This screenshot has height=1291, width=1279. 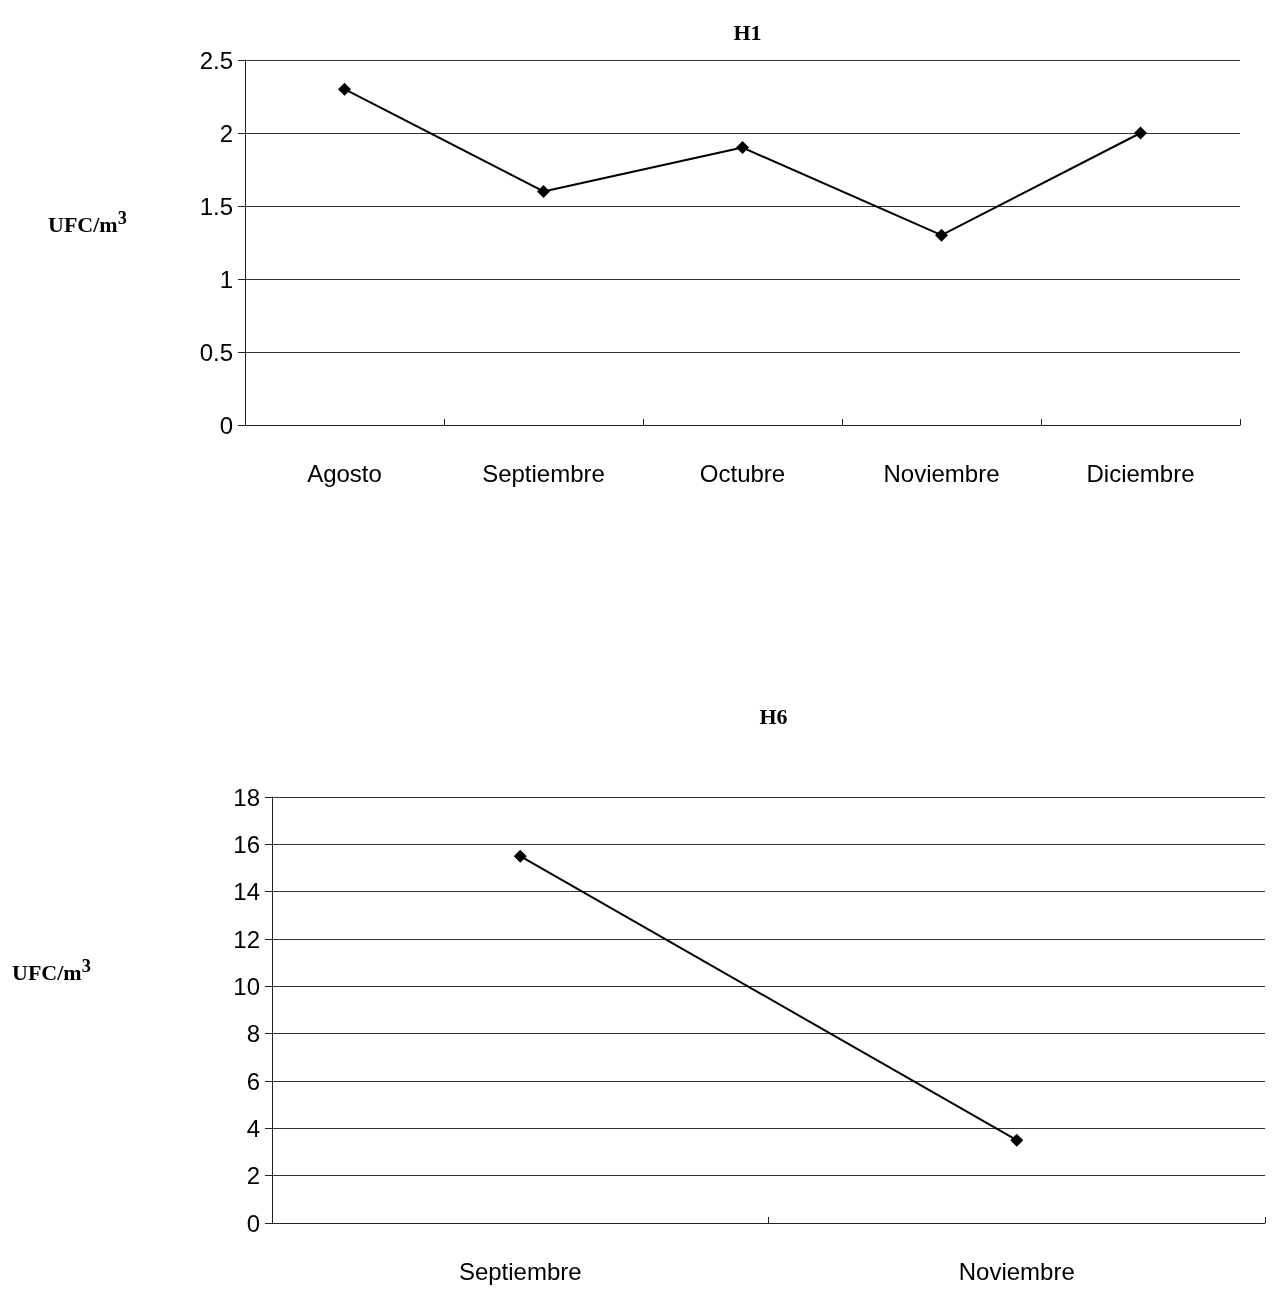 I want to click on y-tick-label: 14, so click(x=246, y=892).